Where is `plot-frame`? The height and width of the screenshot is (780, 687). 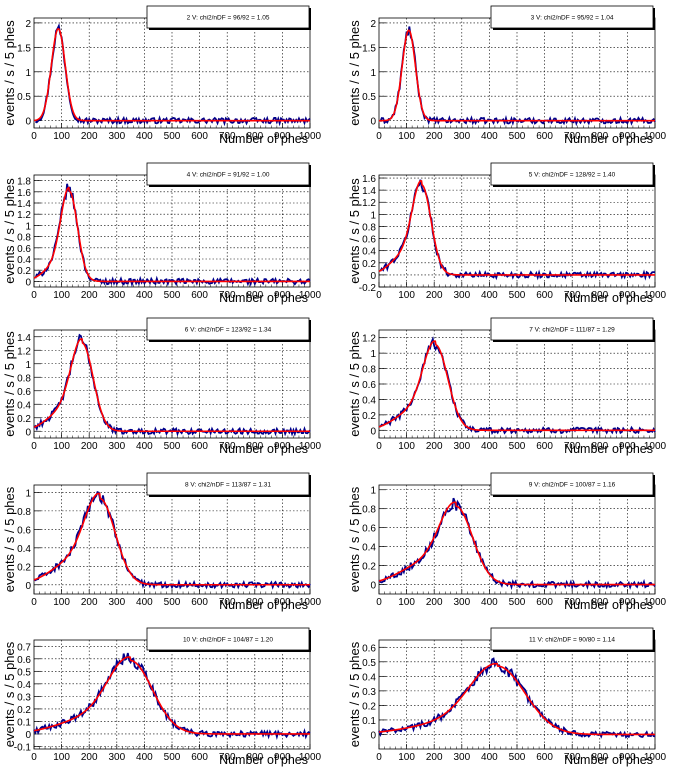 plot-frame is located at coordinates (172, 694).